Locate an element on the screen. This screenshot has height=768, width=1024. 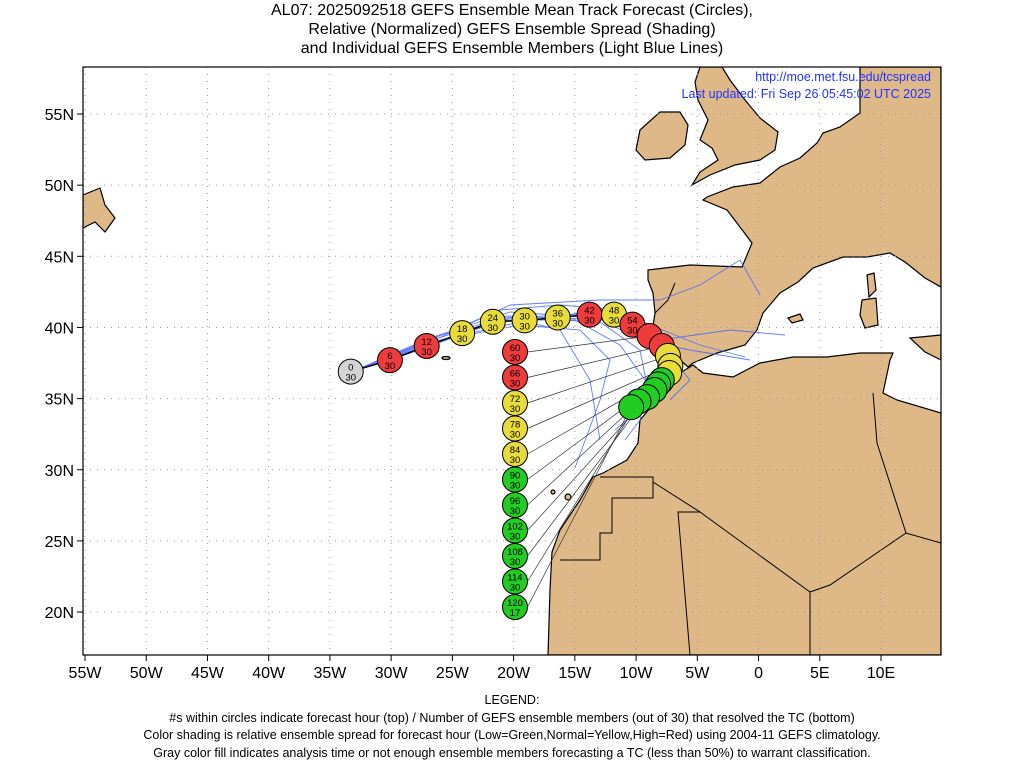
forecast-hour: 78 is located at coordinates (515, 425).